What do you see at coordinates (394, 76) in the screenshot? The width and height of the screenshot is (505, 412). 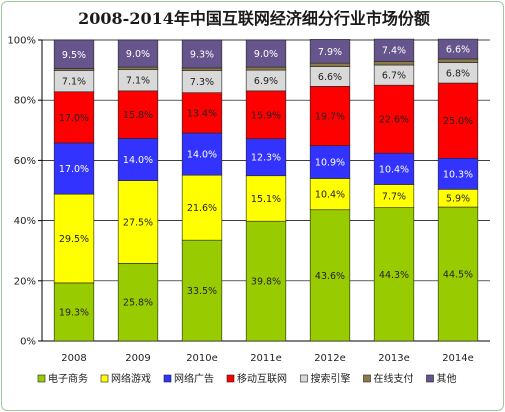 I see `data-label: 6.7%` at bounding box center [394, 76].